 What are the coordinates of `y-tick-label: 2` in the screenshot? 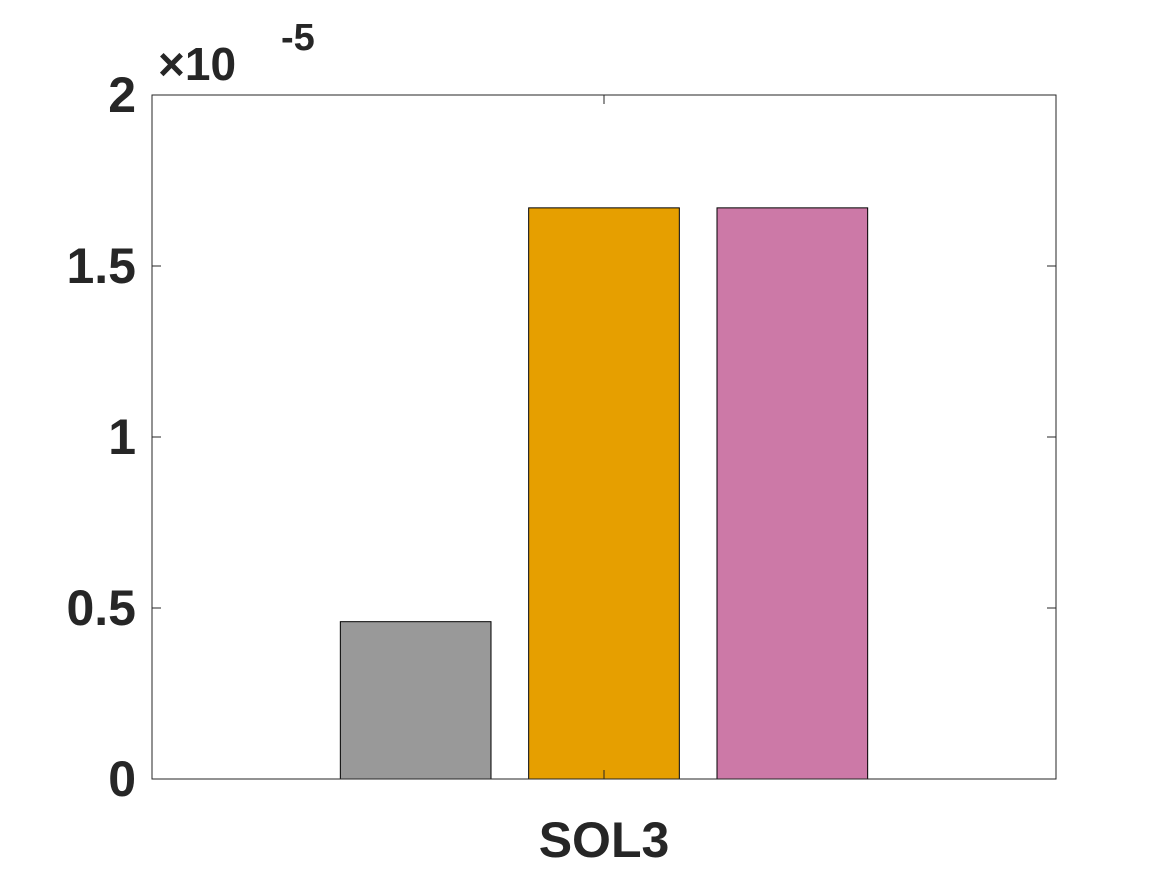 It's located at (122, 95).